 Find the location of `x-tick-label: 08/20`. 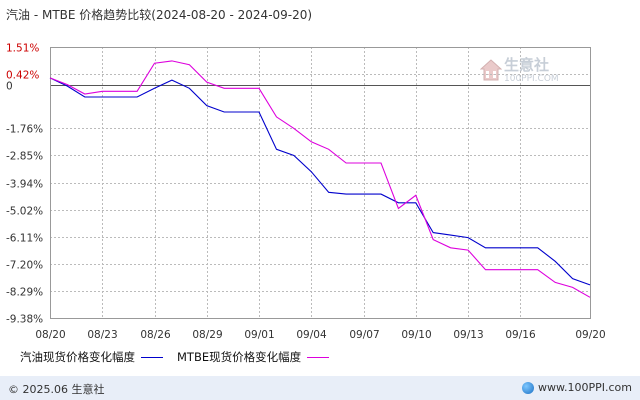

x-tick-label: 08/20 is located at coordinates (50, 335).